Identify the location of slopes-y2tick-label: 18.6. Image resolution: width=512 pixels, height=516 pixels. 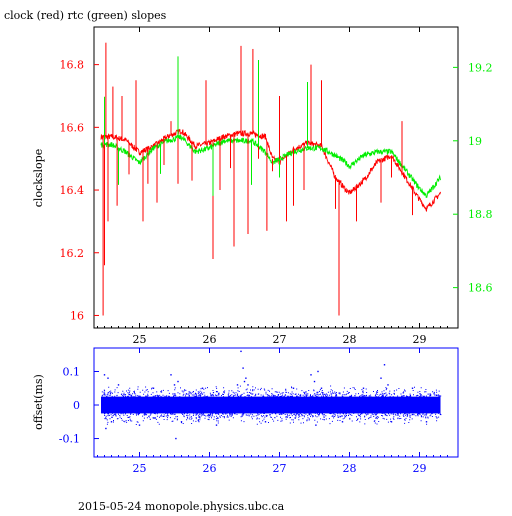
(480, 288).